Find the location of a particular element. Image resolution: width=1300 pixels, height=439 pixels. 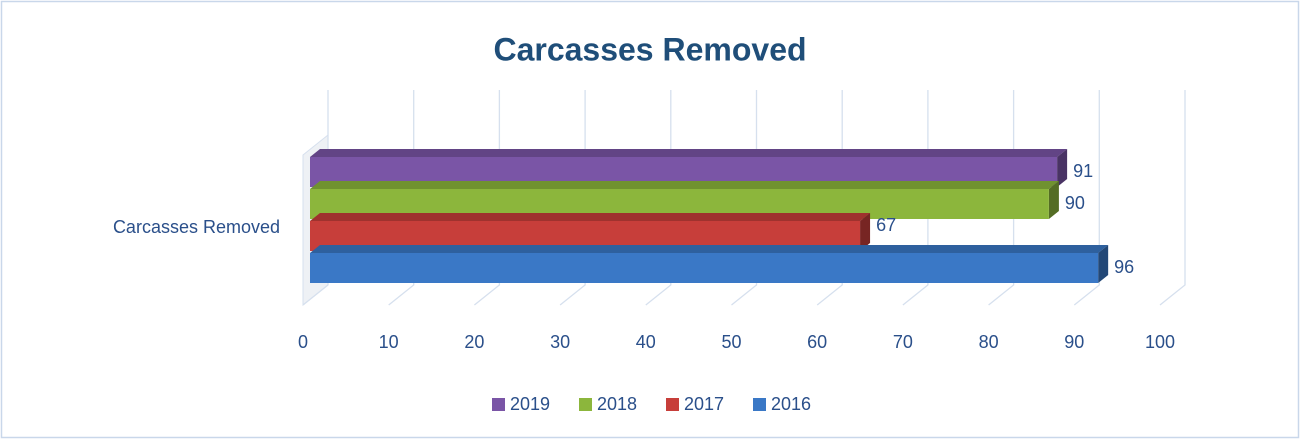

x-tick-label: 90 is located at coordinates (1074, 342).